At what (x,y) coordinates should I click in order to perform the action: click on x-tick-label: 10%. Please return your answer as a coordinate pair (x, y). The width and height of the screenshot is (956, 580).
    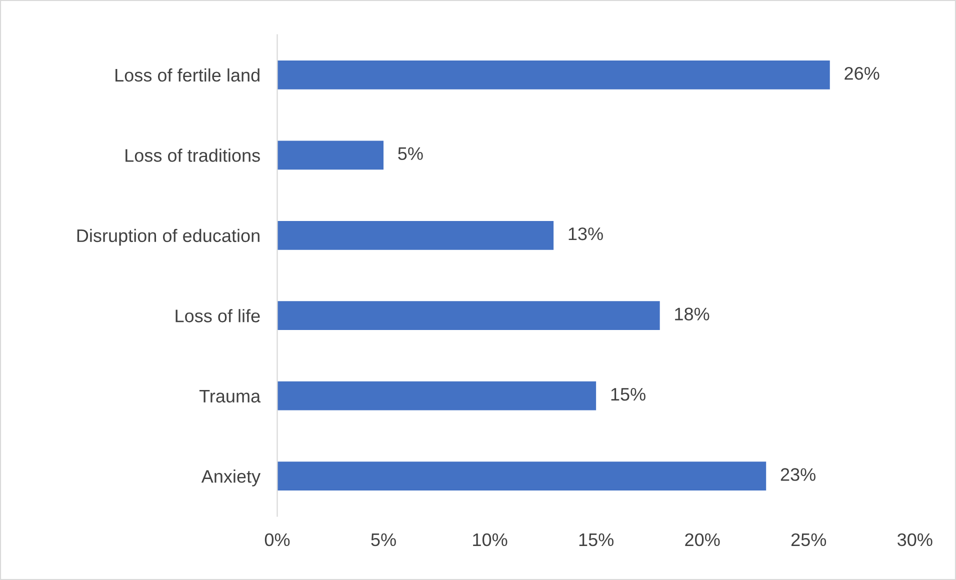
    Looking at the image, I should click on (490, 539).